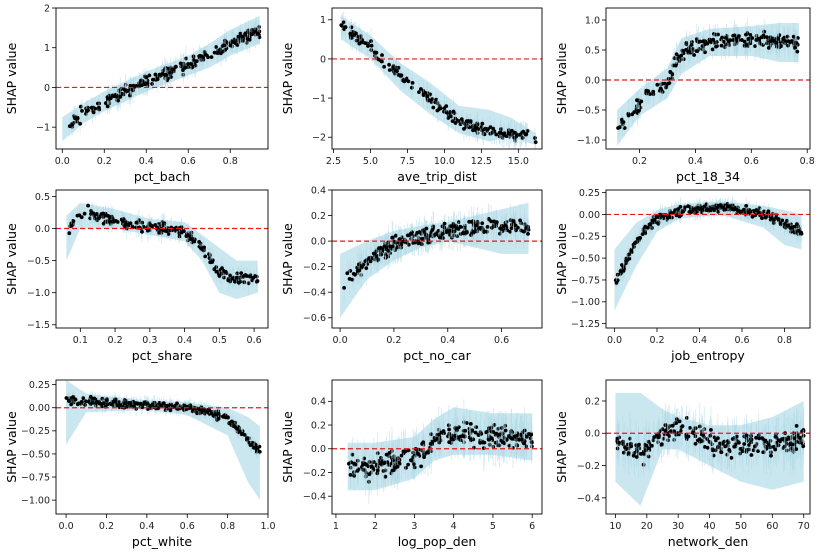  I want to click on axes-frame, so click(437, 447).